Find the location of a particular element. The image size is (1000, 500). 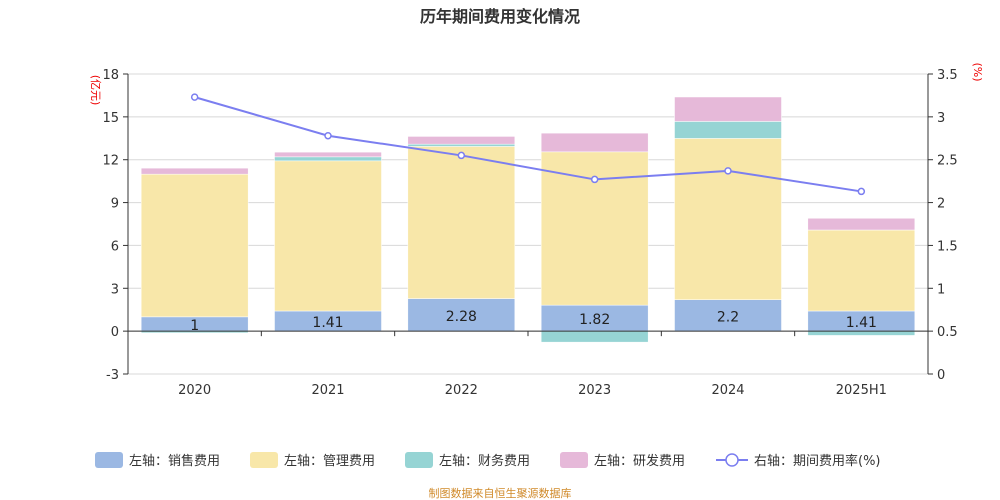

x-tick-label: 2025H1 is located at coordinates (861, 390).